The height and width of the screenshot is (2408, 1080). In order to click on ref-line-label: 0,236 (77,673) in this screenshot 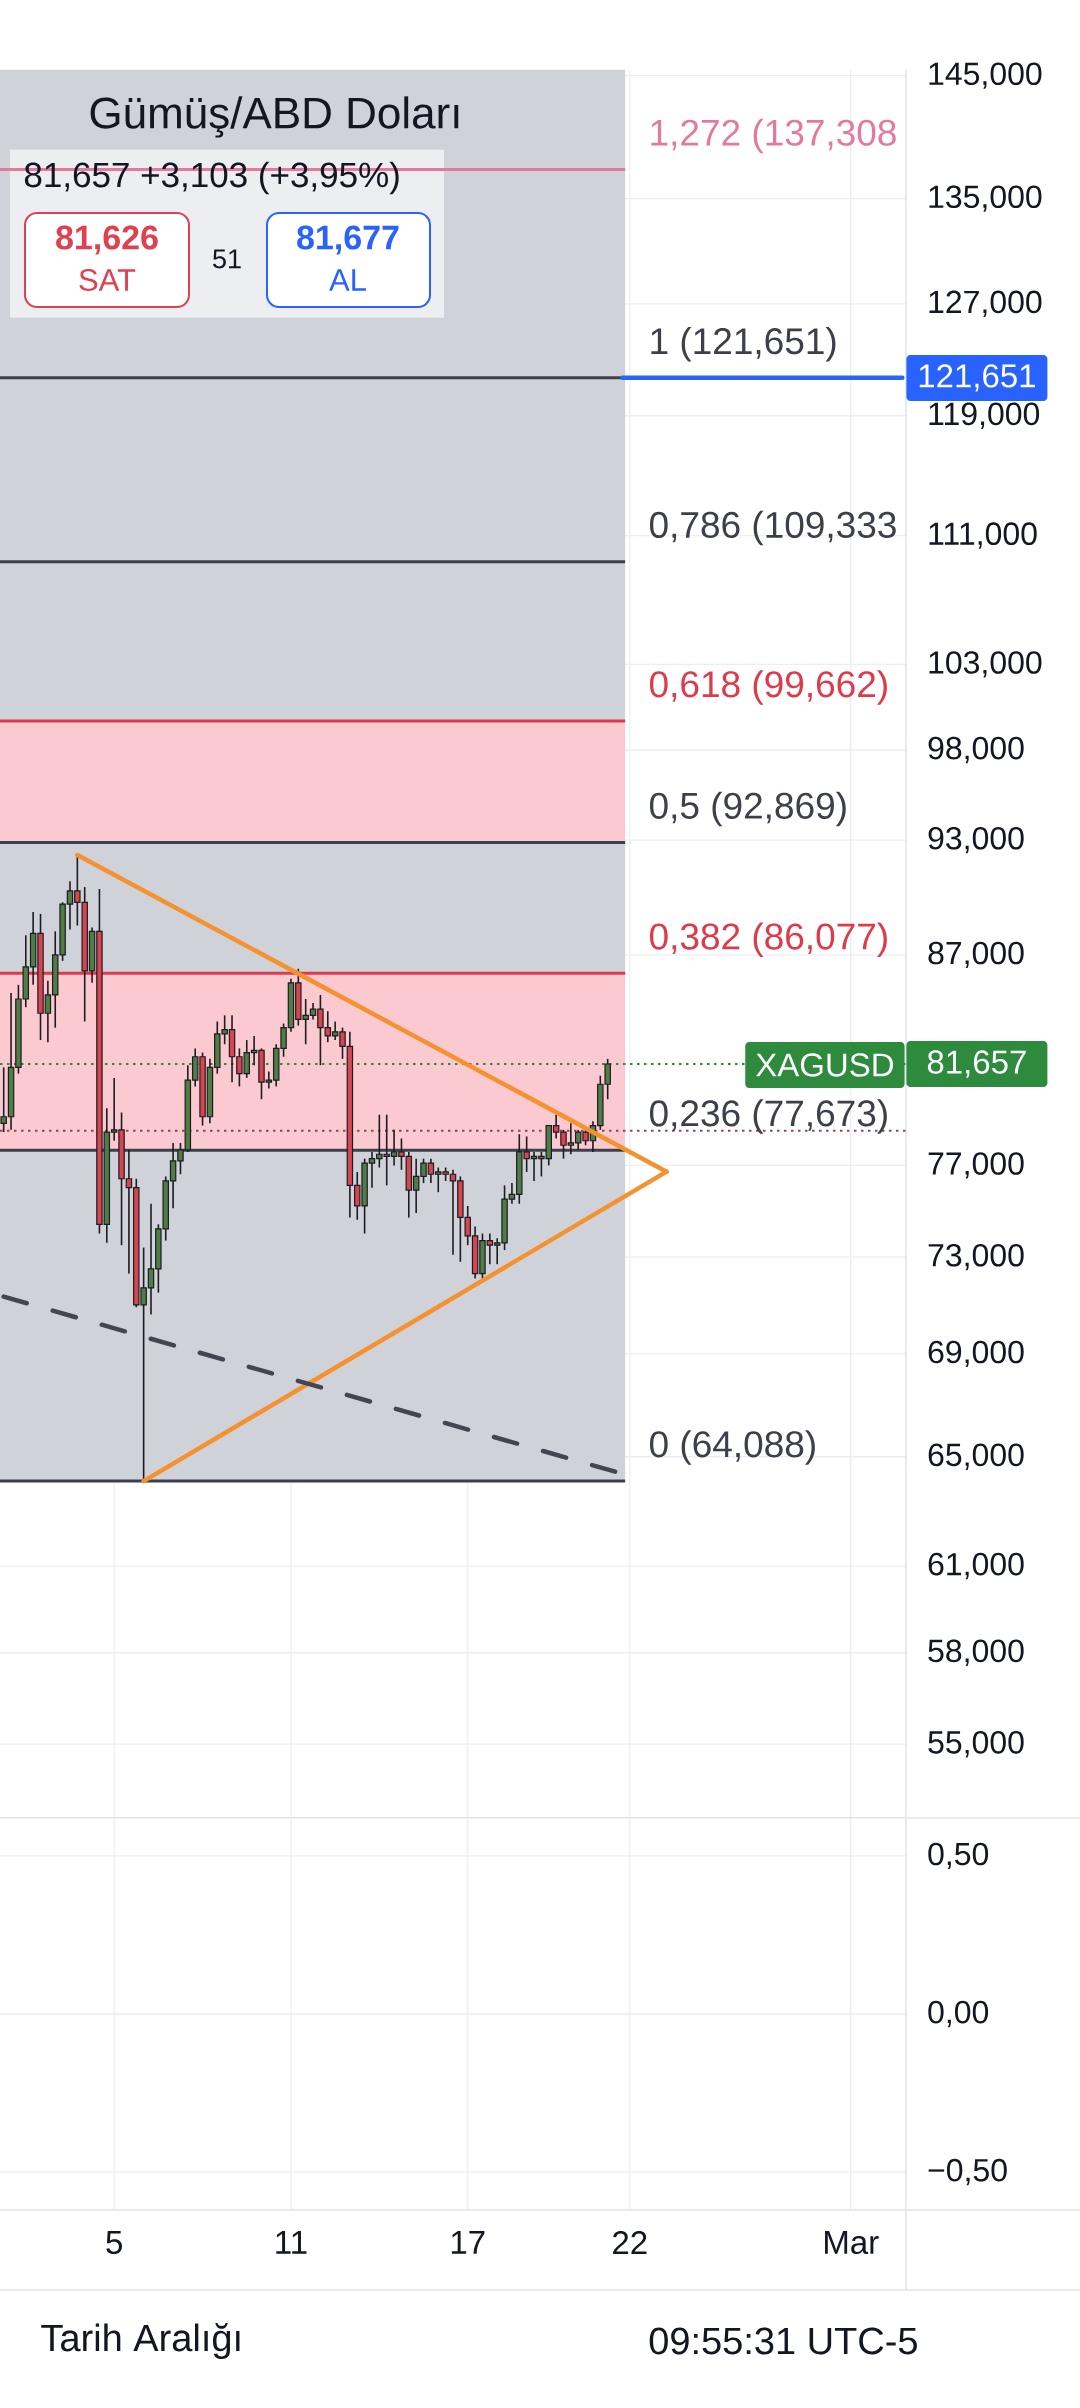, I will do `click(768, 1116)`.